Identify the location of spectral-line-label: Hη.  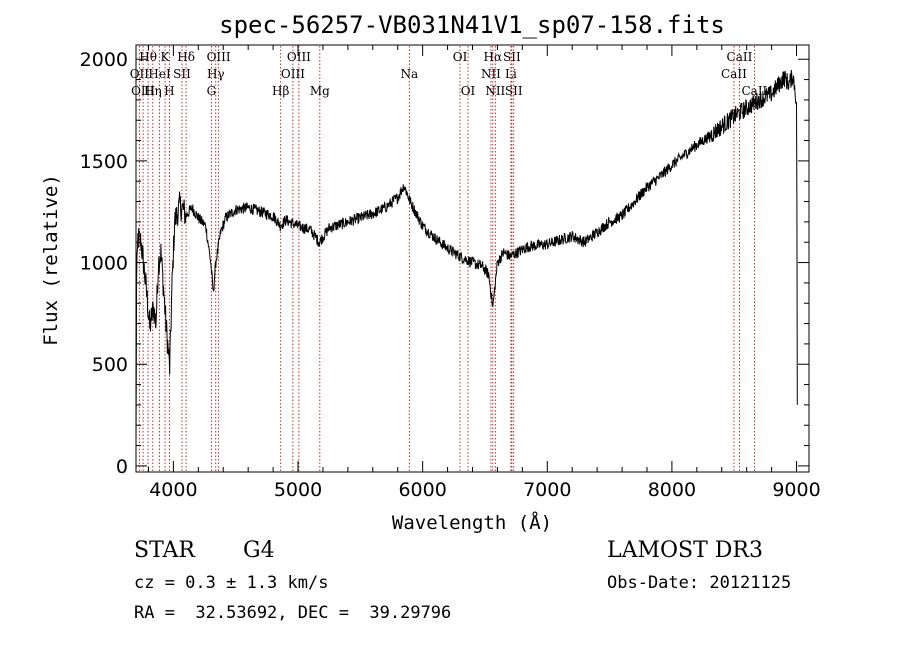
(153, 91).